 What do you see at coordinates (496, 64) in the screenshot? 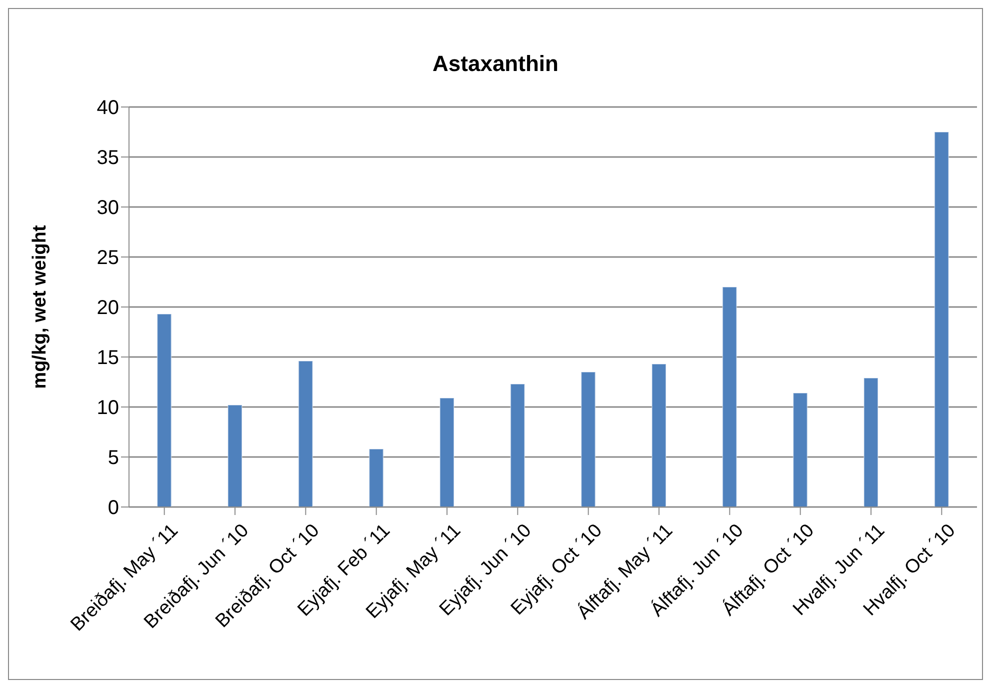
I see `chart-title: Astaxanthin` at bounding box center [496, 64].